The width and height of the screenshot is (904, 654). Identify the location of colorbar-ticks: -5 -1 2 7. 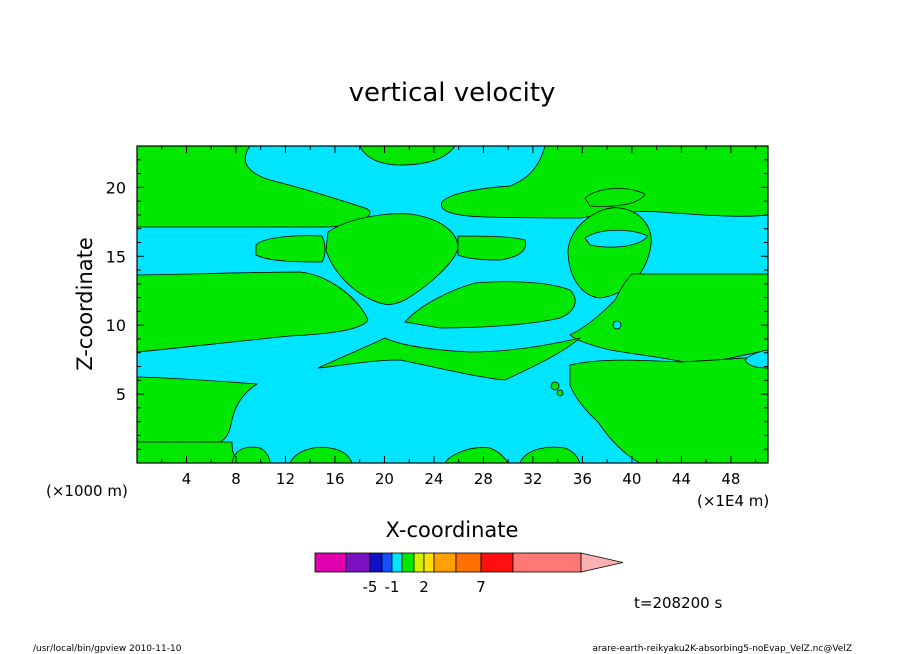
(424, 587).